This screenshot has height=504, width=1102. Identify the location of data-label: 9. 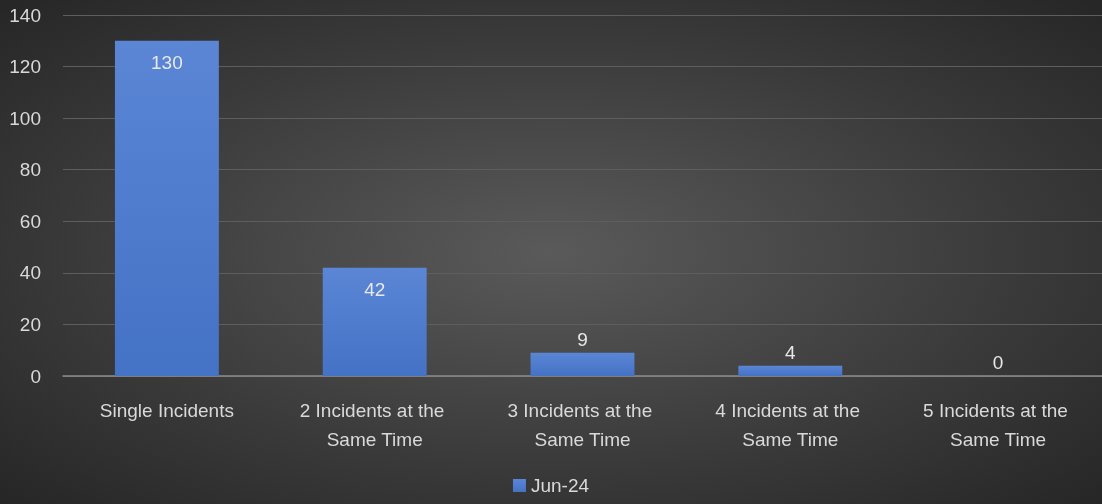
(582, 339).